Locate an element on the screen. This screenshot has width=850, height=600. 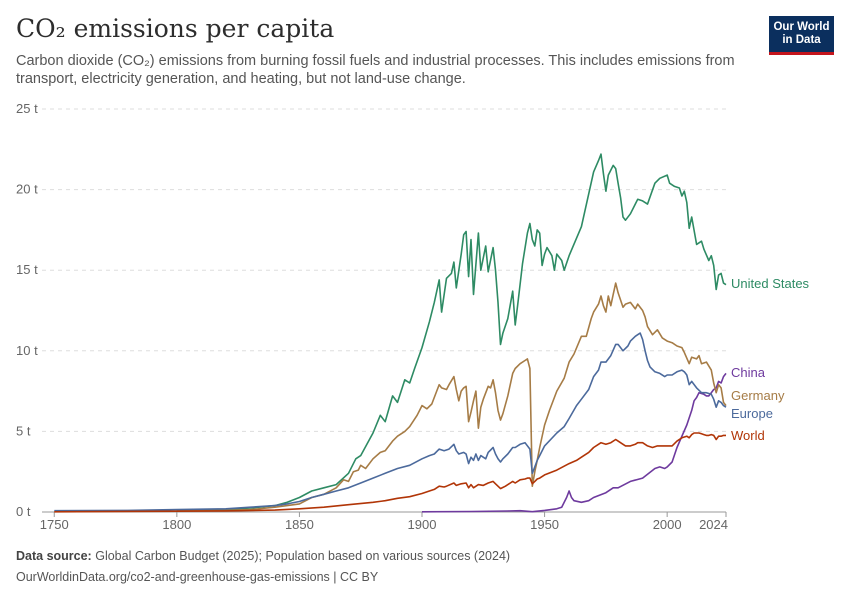
y-tick-label: 25 t is located at coordinates (27, 108).